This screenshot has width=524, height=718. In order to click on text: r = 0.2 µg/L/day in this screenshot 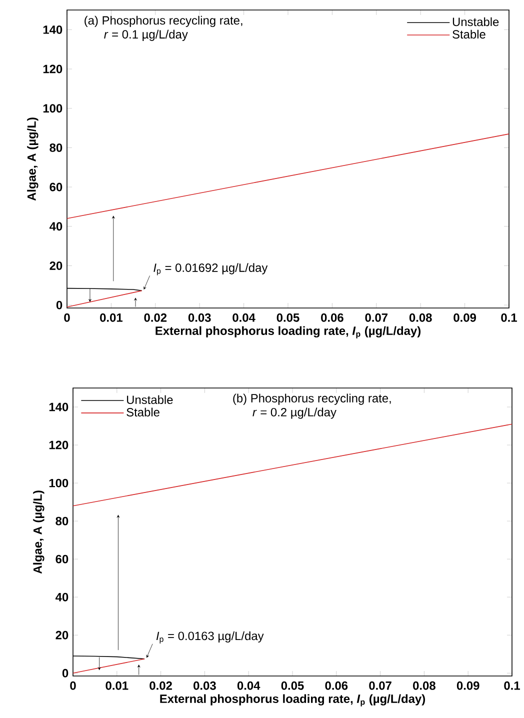, I will do `click(294, 413)`.